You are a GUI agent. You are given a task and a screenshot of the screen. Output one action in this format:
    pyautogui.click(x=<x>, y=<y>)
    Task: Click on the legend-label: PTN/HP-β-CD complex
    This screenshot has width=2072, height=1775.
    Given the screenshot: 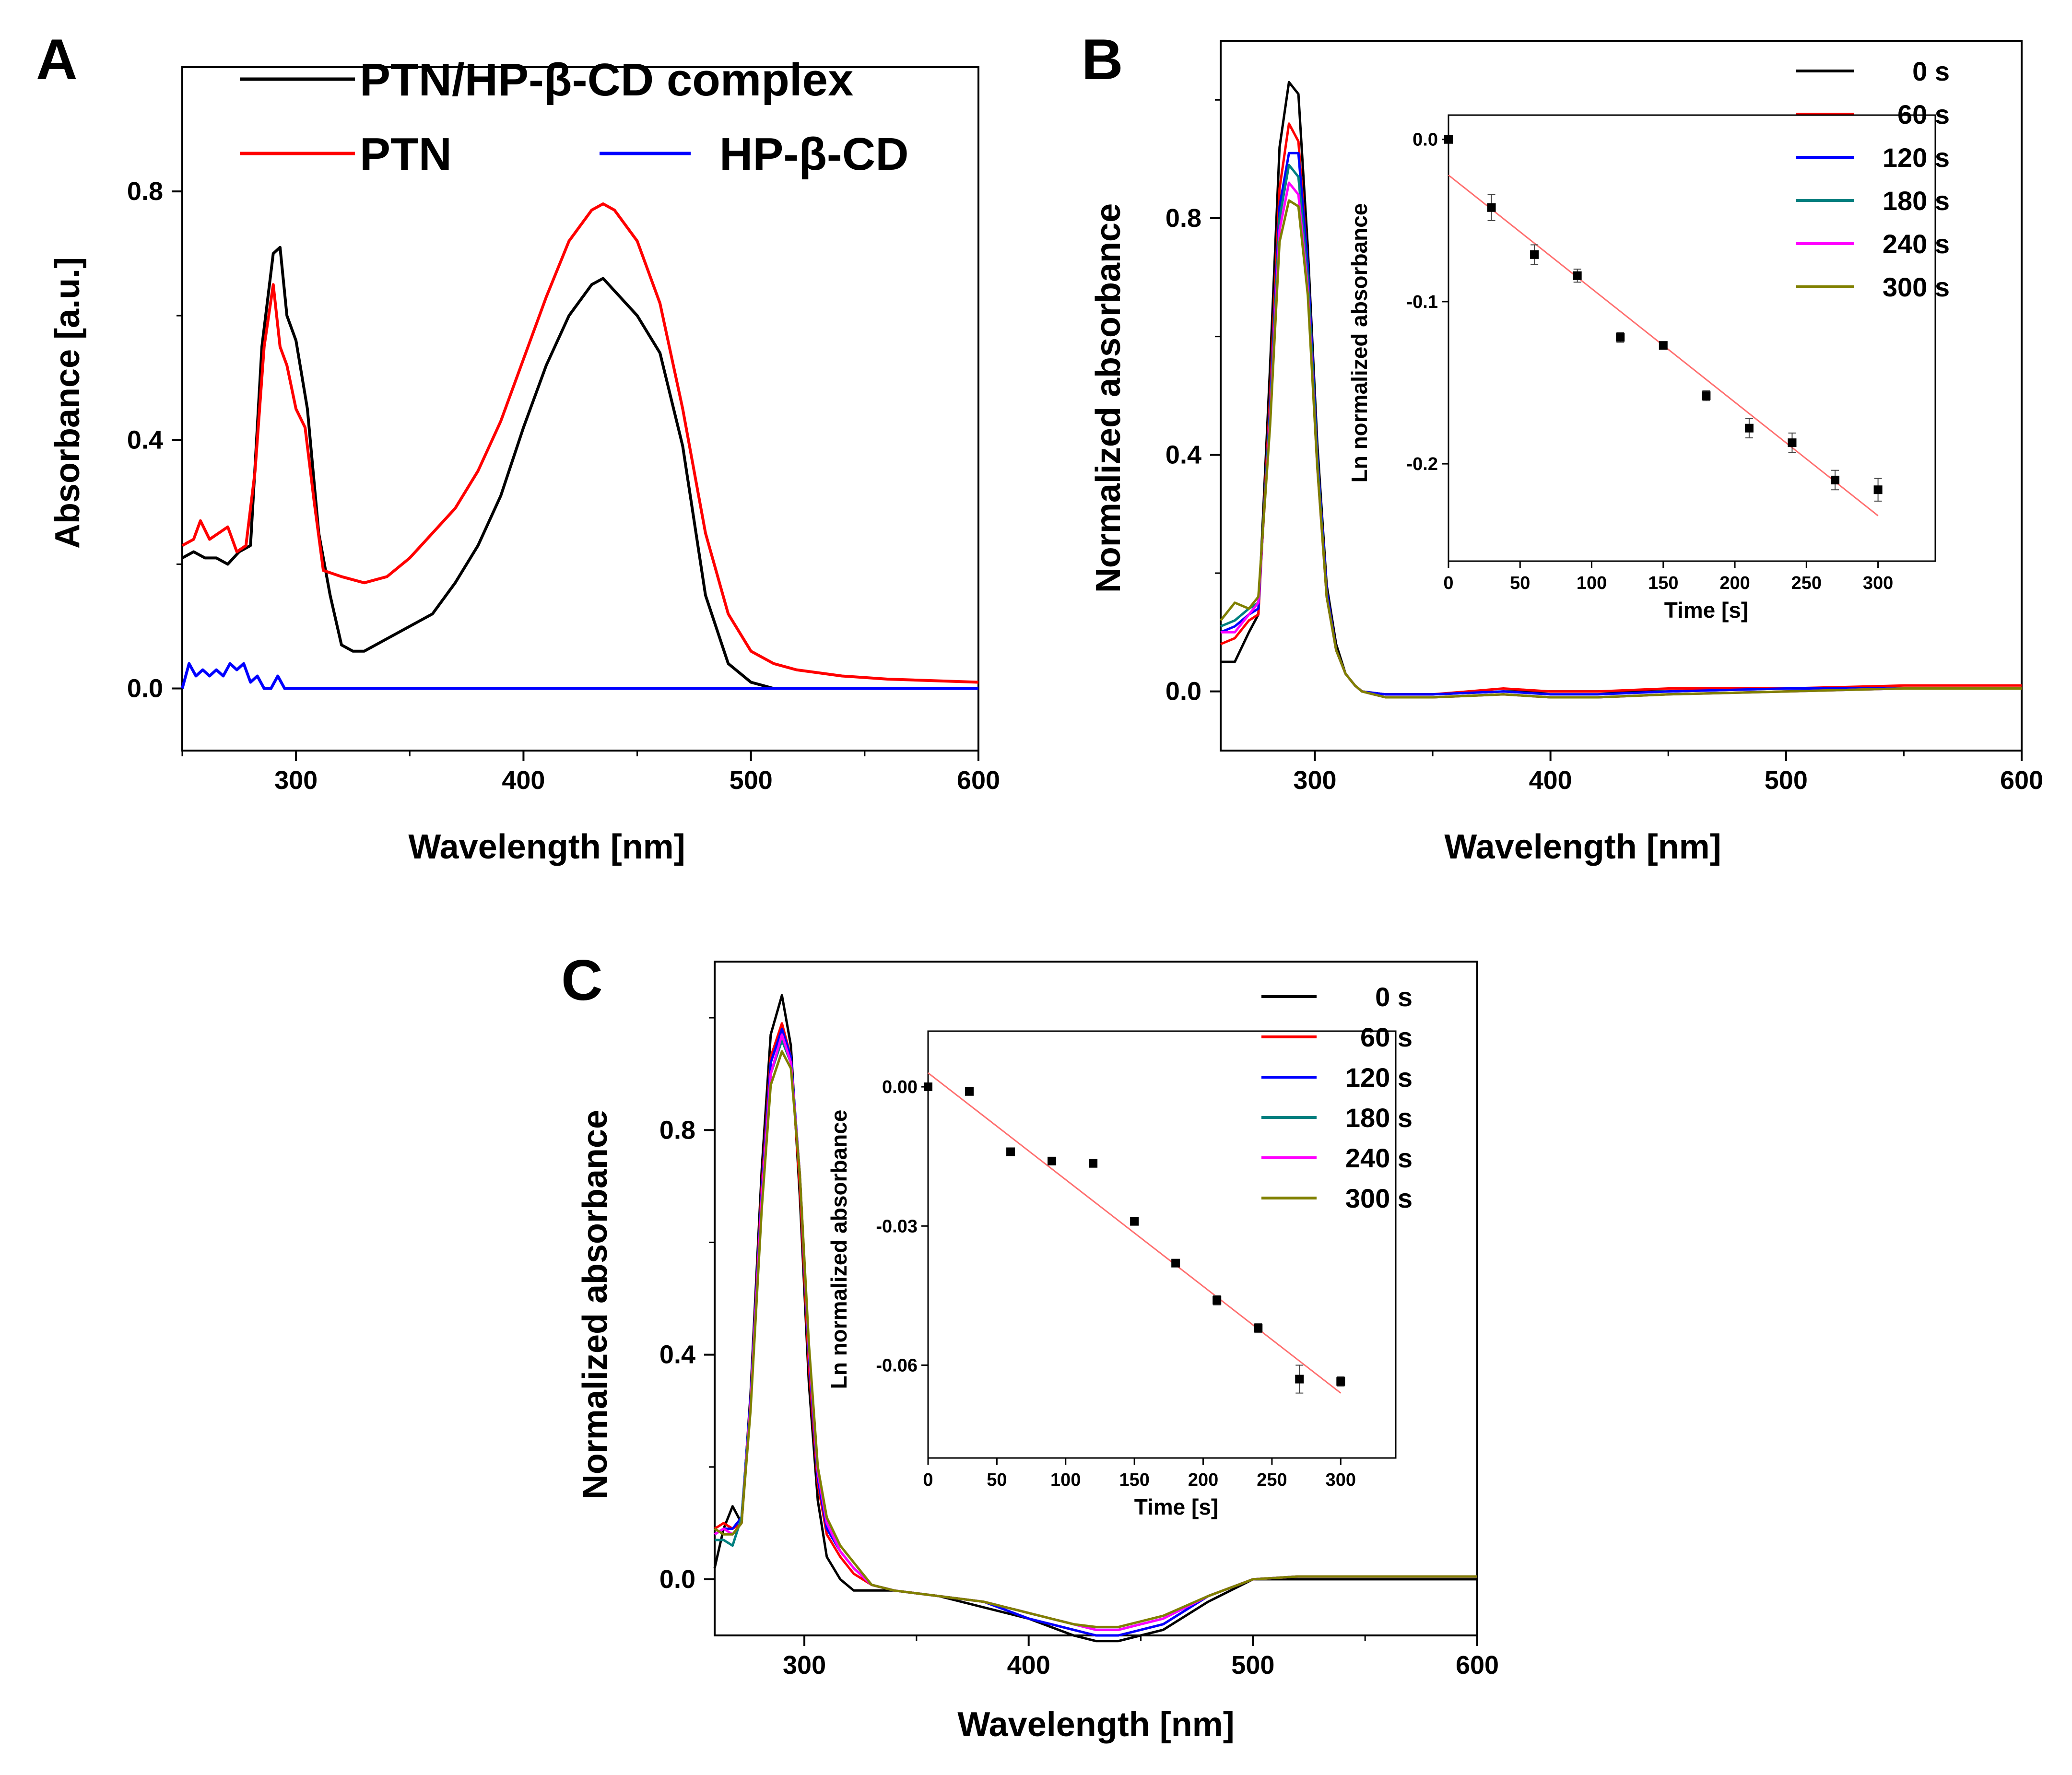 What is the action you would take?
    pyautogui.click(x=606, y=80)
    